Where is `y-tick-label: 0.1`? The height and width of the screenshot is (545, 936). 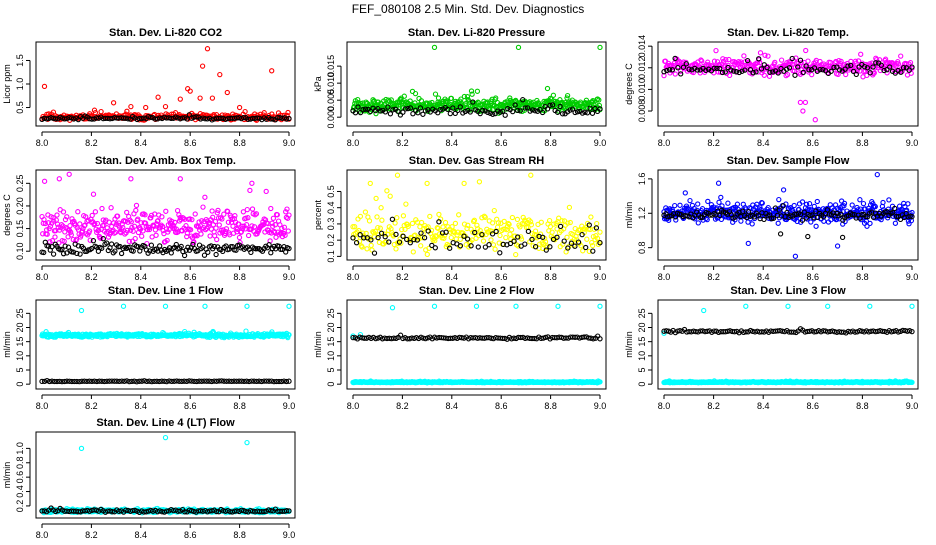 y-tick-label: 0.1 is located at coordinates (331, 256).